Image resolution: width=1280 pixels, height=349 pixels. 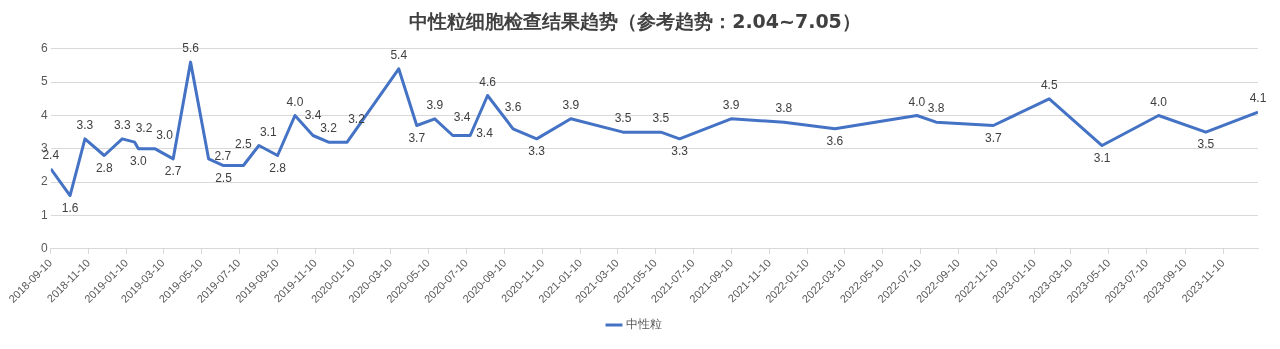 What do you see at coordinates (399, 55) in the screenshot?
I see `data-label: 5.4` at bounding box center [399, 55].